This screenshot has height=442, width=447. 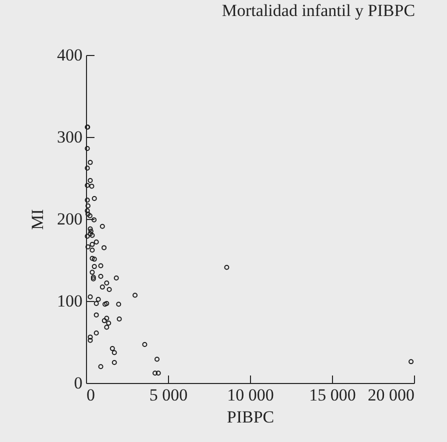 I want to click on x-tick-label: 20 000, so click(x=391, y=395).